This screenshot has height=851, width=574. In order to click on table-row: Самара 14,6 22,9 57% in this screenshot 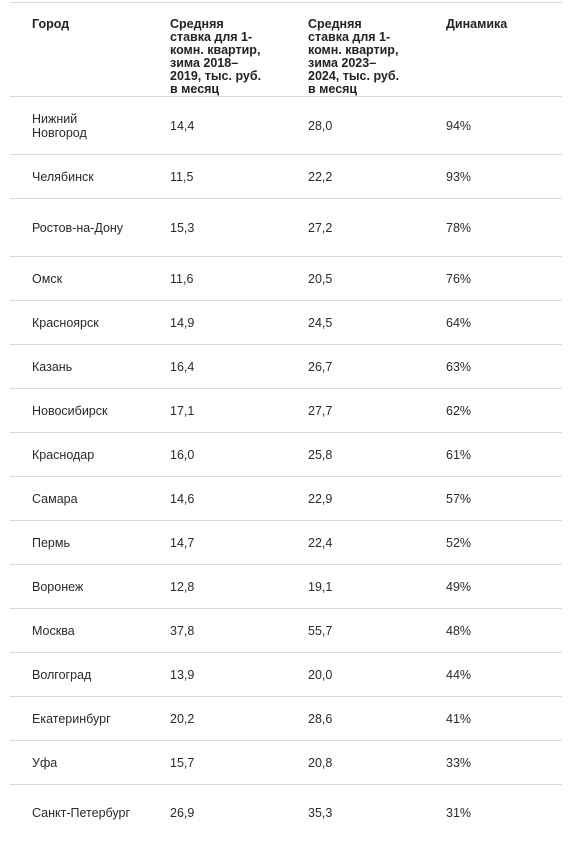, I will do `click(286, 498)`.